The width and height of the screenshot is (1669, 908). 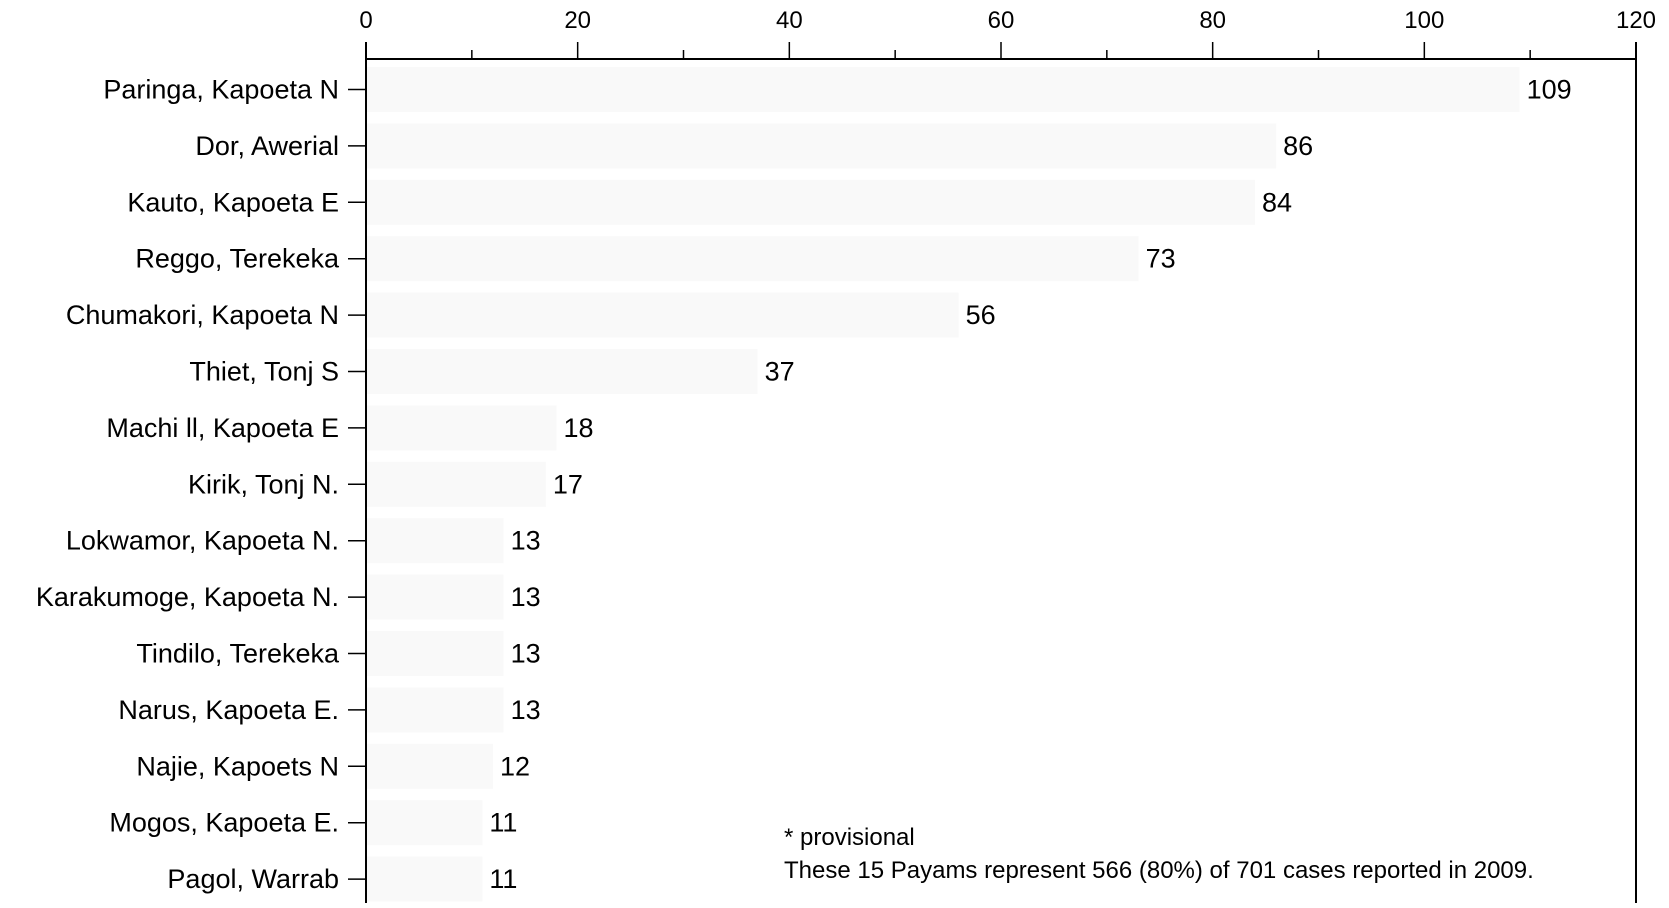 I want to click on category-label: Thiet, Tonj S, so click(x=264, y=372).